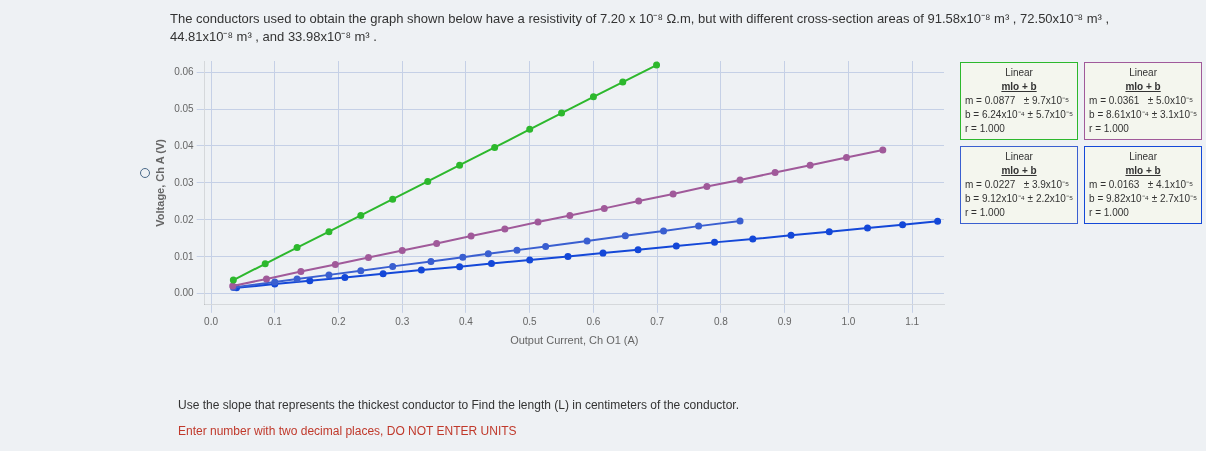 The width and height of the screenshot is (1206, 451). What do you see at coordinates (184, 71) in the screenshot?
I see `y-tick-label: 0.06` at bounding box center [184, 71].